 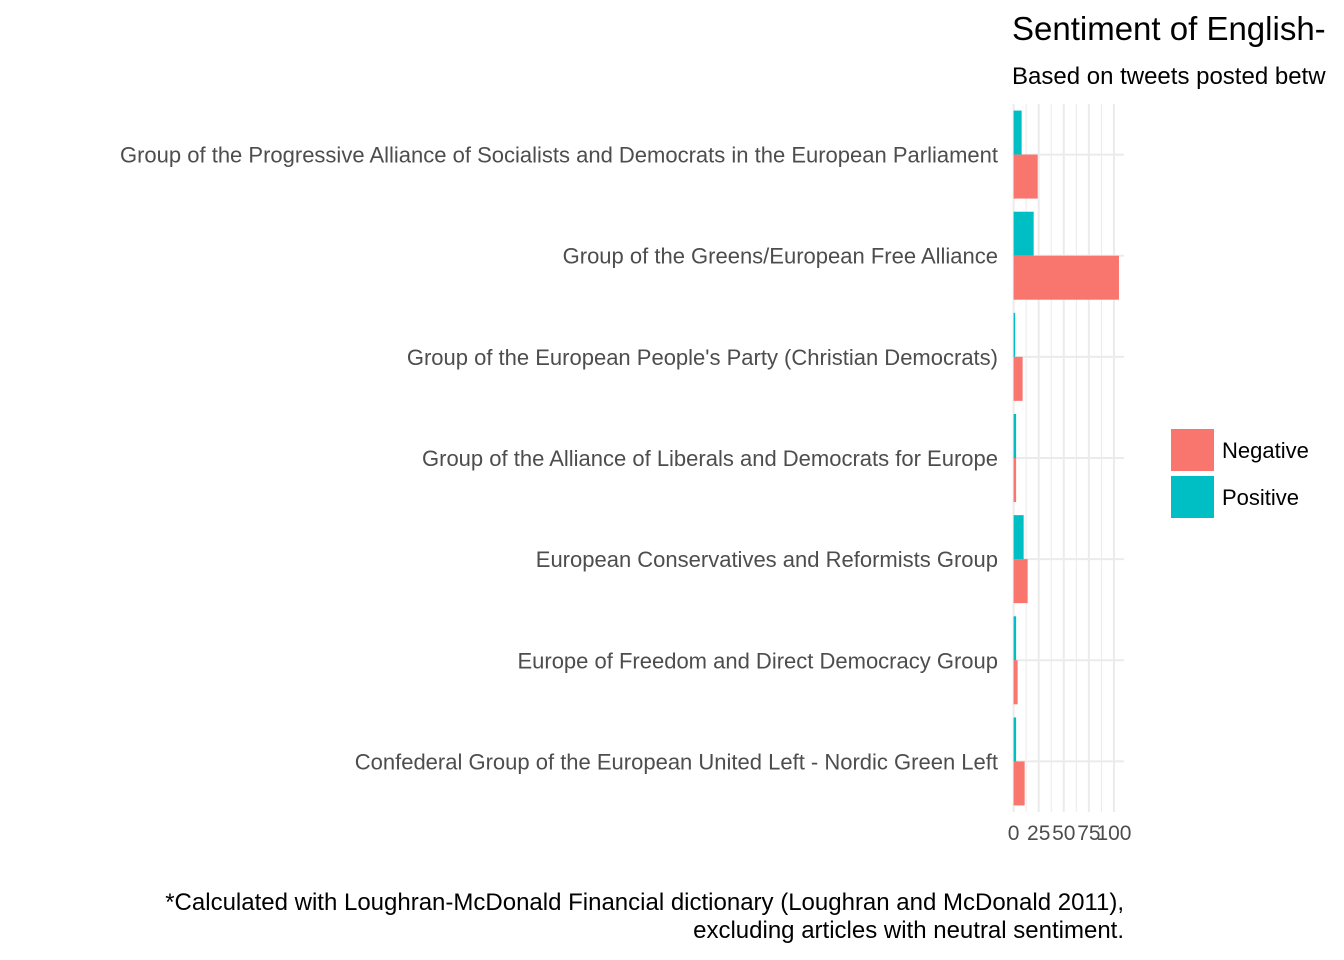 What do you see at coordinates (1192, 450) in the screenshot?
I see `legend-key-negative` at bounding box center [1192, 450].